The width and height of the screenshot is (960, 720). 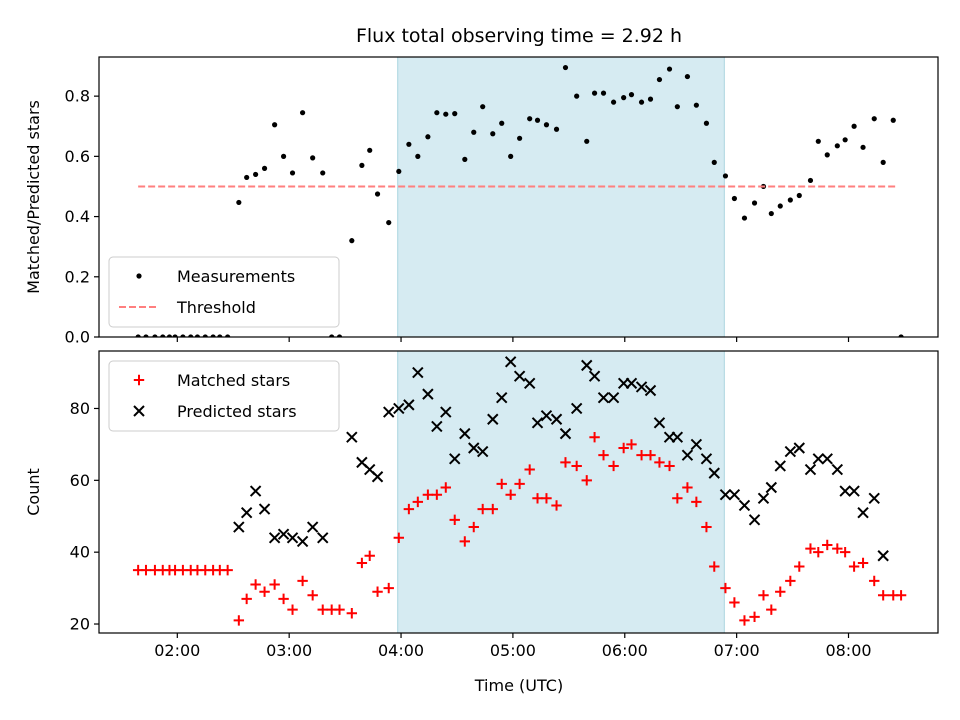 I want to click on y-tick-label: 0.6, so click(x=77, y=156).